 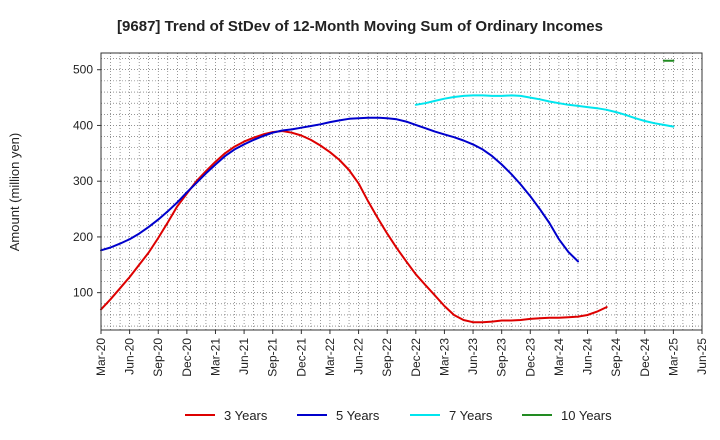 What do you see at coordinates (83, 181) in the screenshot?
I see `y-tick-label: 300` at bounding box center [83, 181].